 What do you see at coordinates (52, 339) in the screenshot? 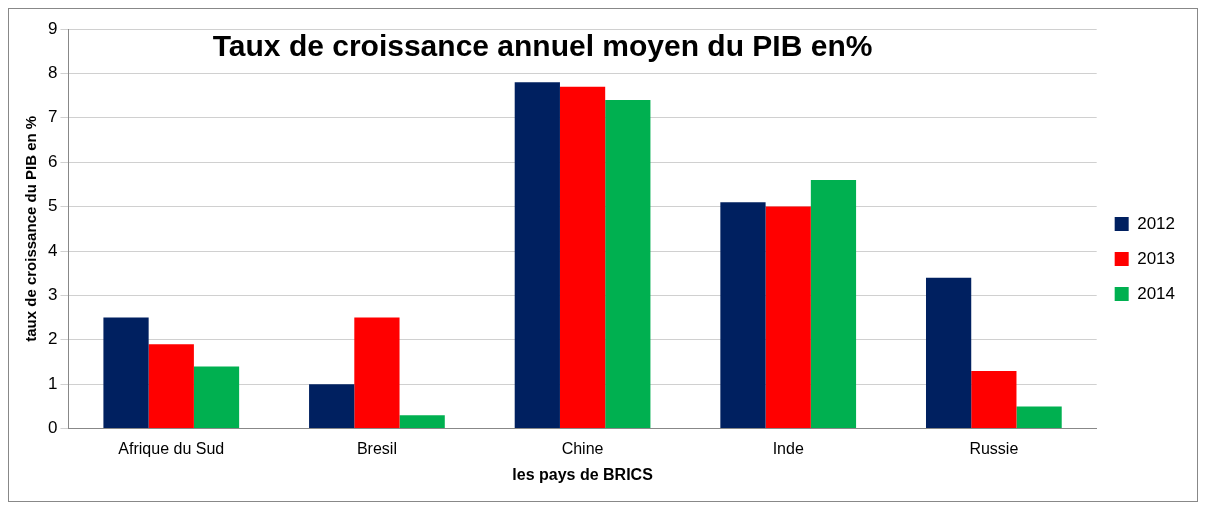
I see `y-tick-label: 2` at bounding box center [52, 339].